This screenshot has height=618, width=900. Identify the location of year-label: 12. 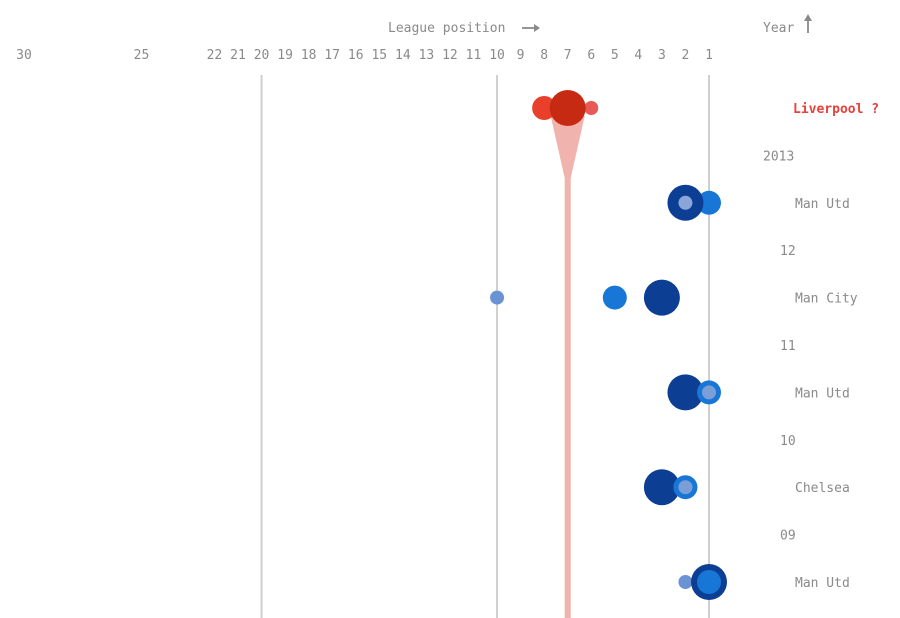
(788, 251).